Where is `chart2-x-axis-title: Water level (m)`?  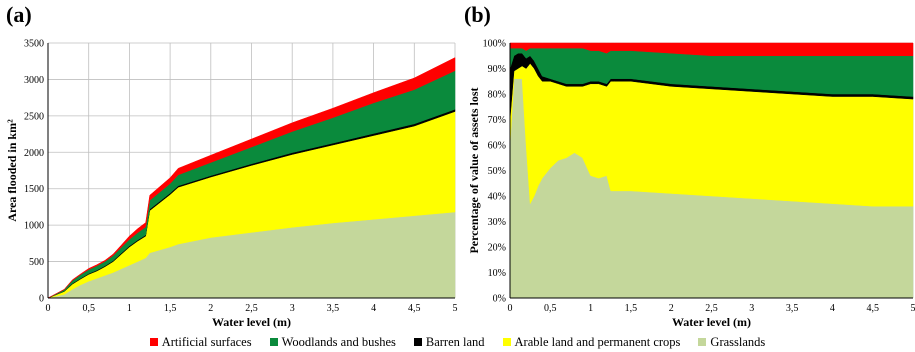 chart2-x-axis-title: Water level (m) is located at coordinates (711, 322).